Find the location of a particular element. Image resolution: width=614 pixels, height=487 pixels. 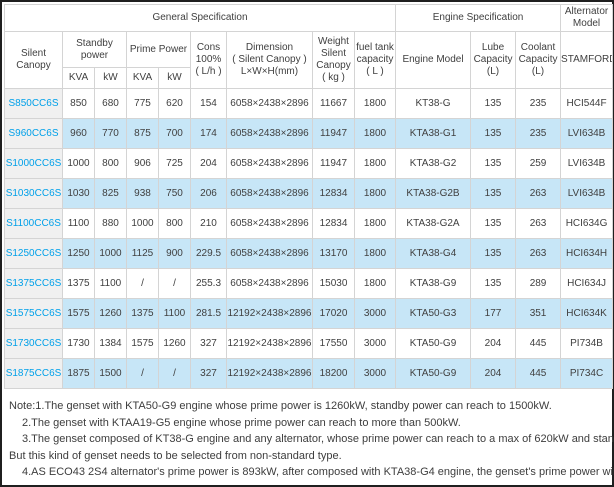

standby-kw-cell: 800 is located at coordinates (110, 163).